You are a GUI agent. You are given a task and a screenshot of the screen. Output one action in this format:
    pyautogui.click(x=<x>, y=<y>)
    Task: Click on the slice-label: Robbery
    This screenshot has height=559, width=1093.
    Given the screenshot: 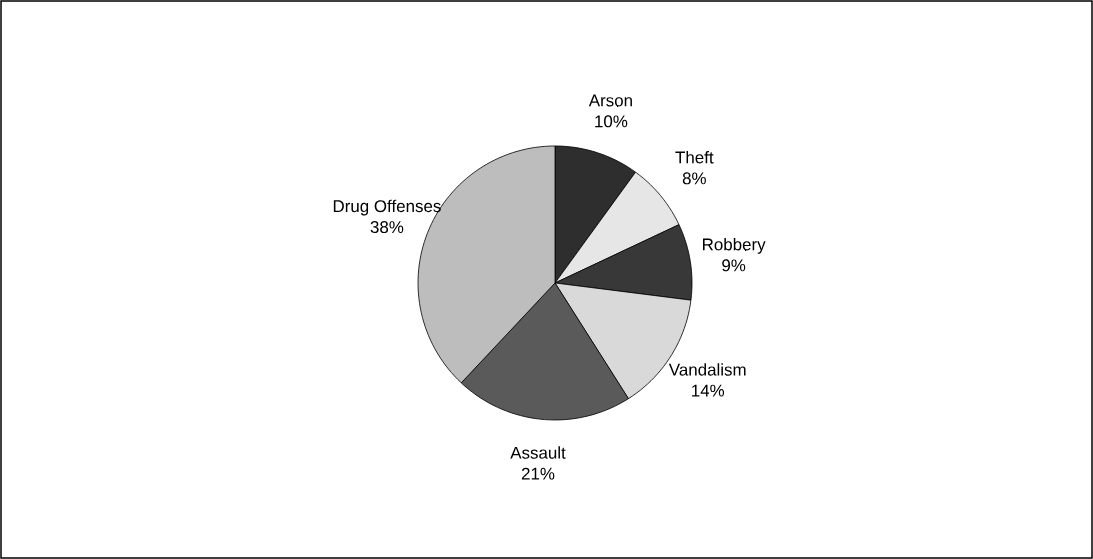 What is the action you would take?
    pyautogui.click(x=734, y=246)
    